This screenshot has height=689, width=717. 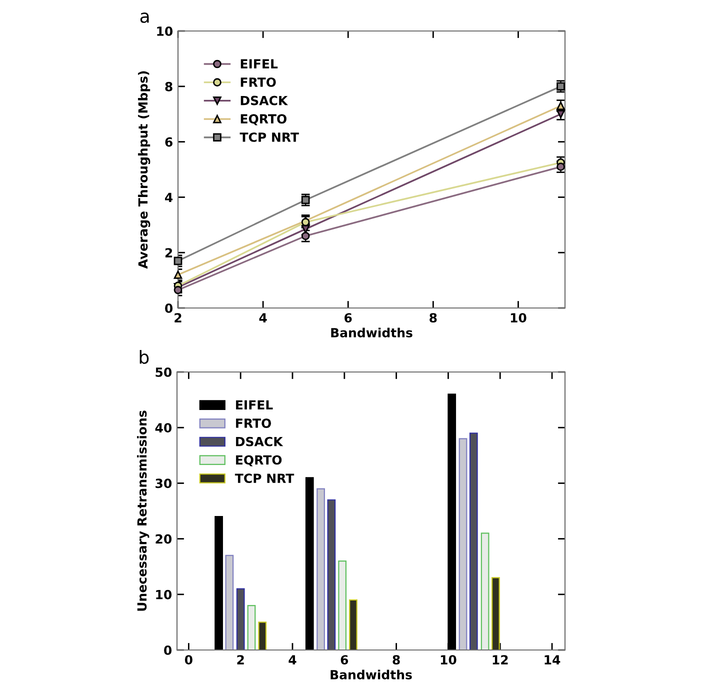 I want to click on y-axis-title: Average Throughput (Mbps), so click(x=144, y=170).